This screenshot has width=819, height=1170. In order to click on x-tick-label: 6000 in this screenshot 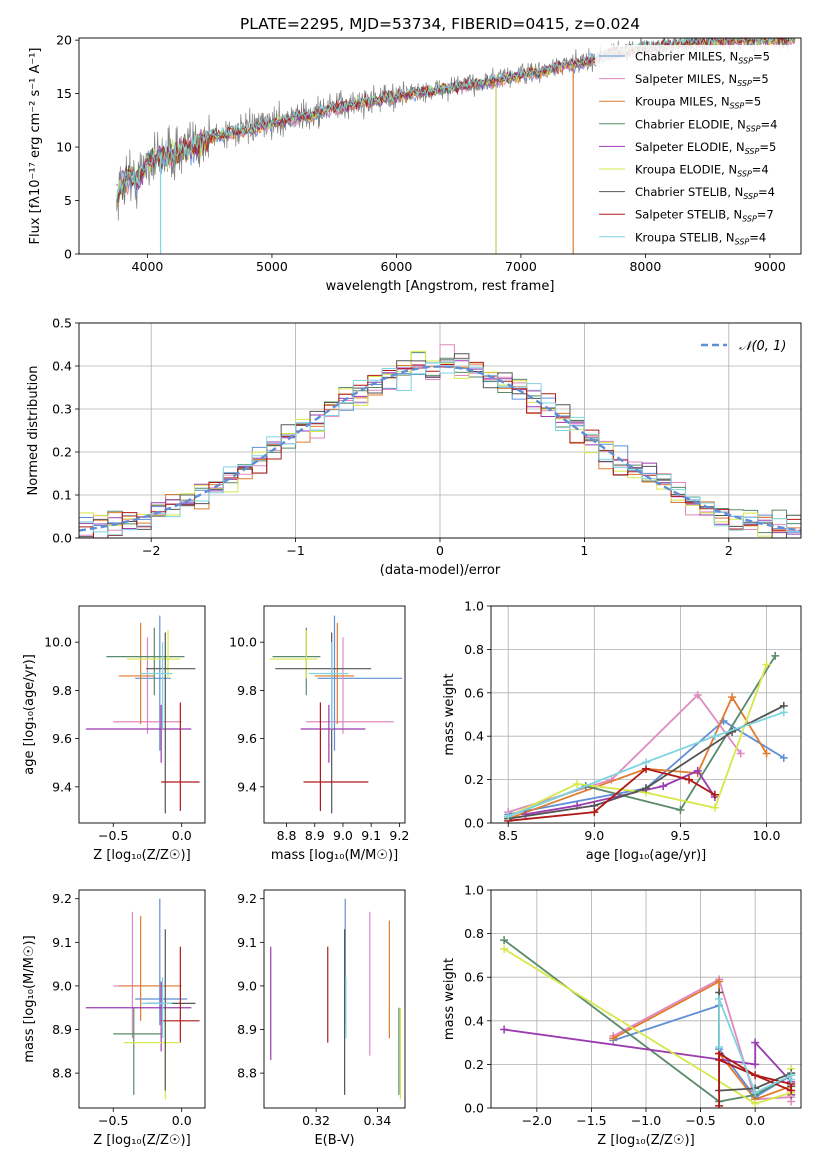, I will do `click(397, 266)`.